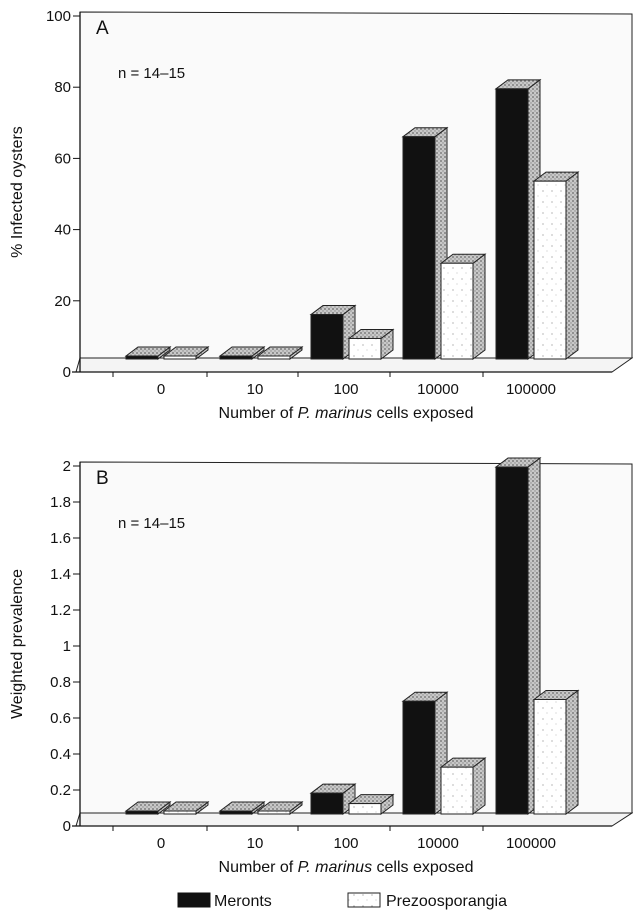 This screenshot has width=633, height=917. I want to click on y-tick-label: 0.2, so click(60, 790).